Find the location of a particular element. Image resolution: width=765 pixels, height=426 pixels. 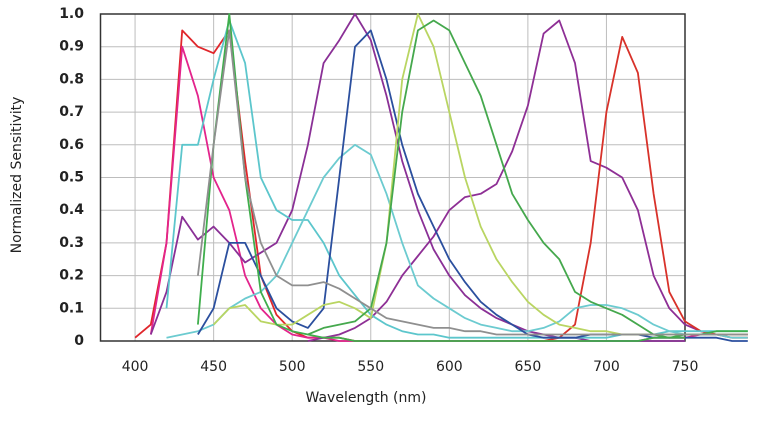

x-tick-label: 750 is located at coordinates (685, 367).